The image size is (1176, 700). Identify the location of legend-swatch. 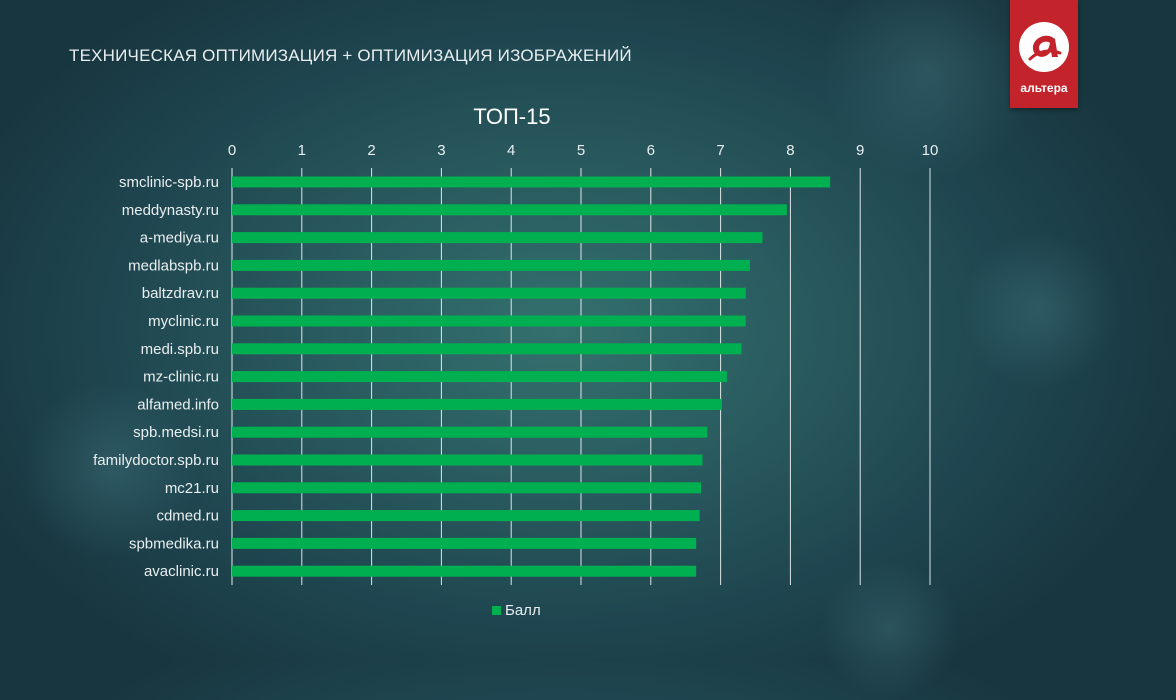
(496, 610).